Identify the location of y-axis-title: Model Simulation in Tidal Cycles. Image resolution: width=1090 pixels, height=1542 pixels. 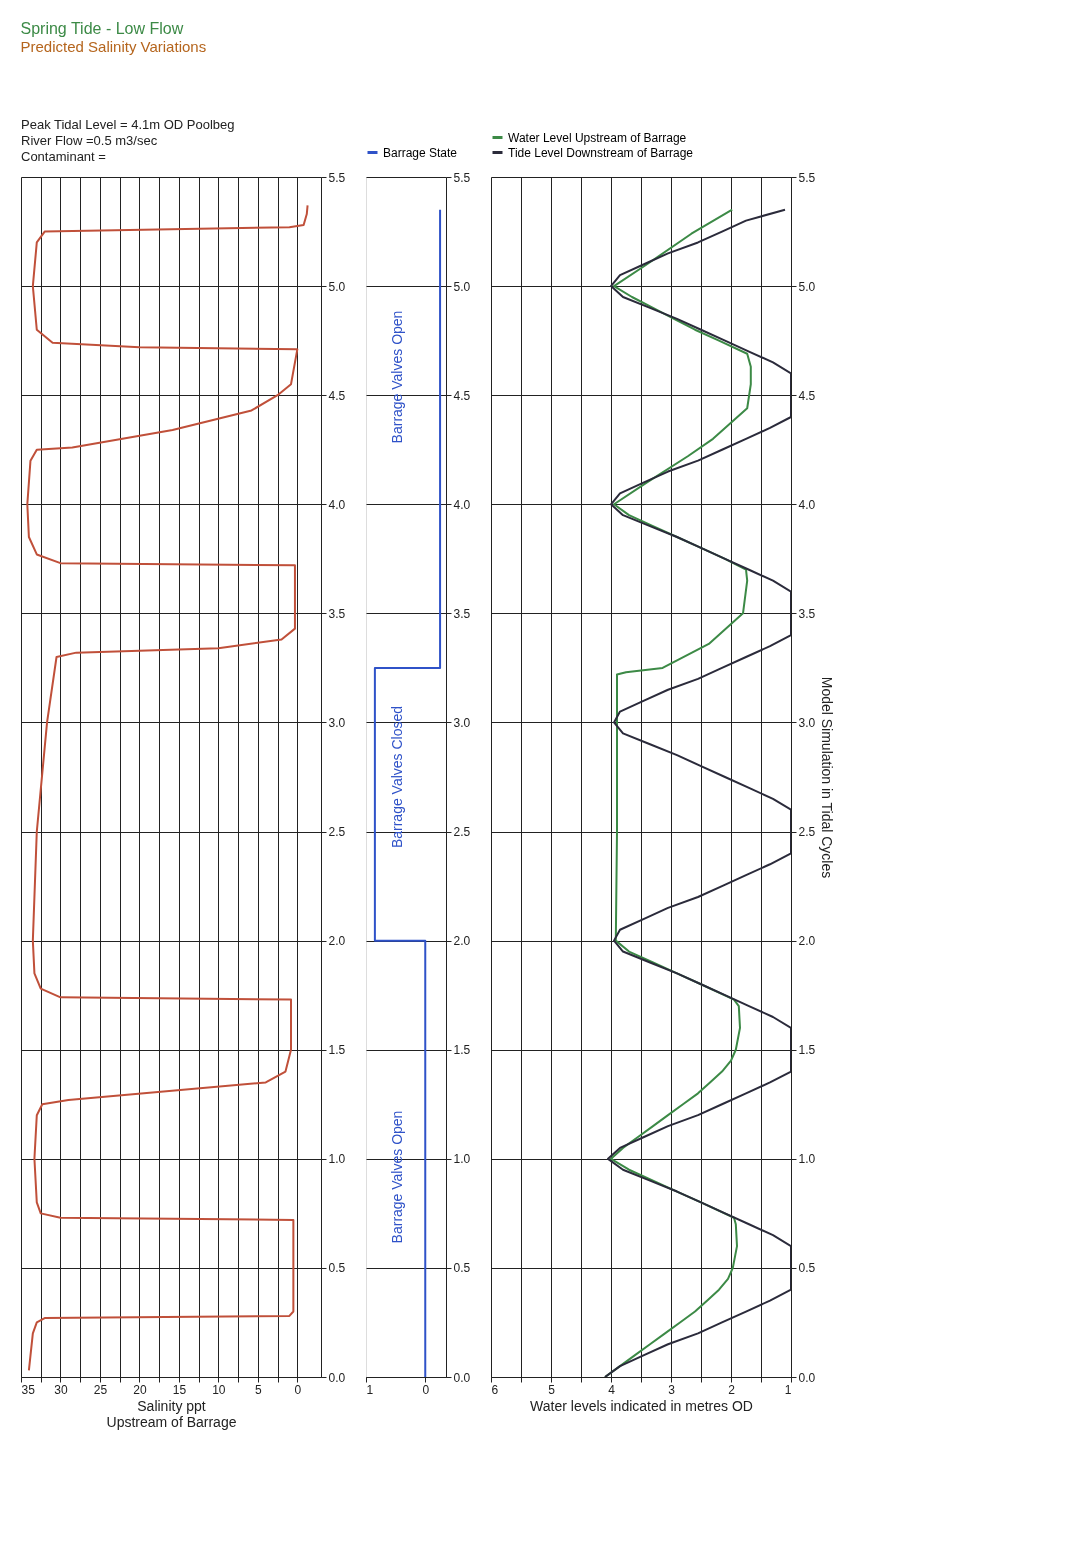
(827, 777).